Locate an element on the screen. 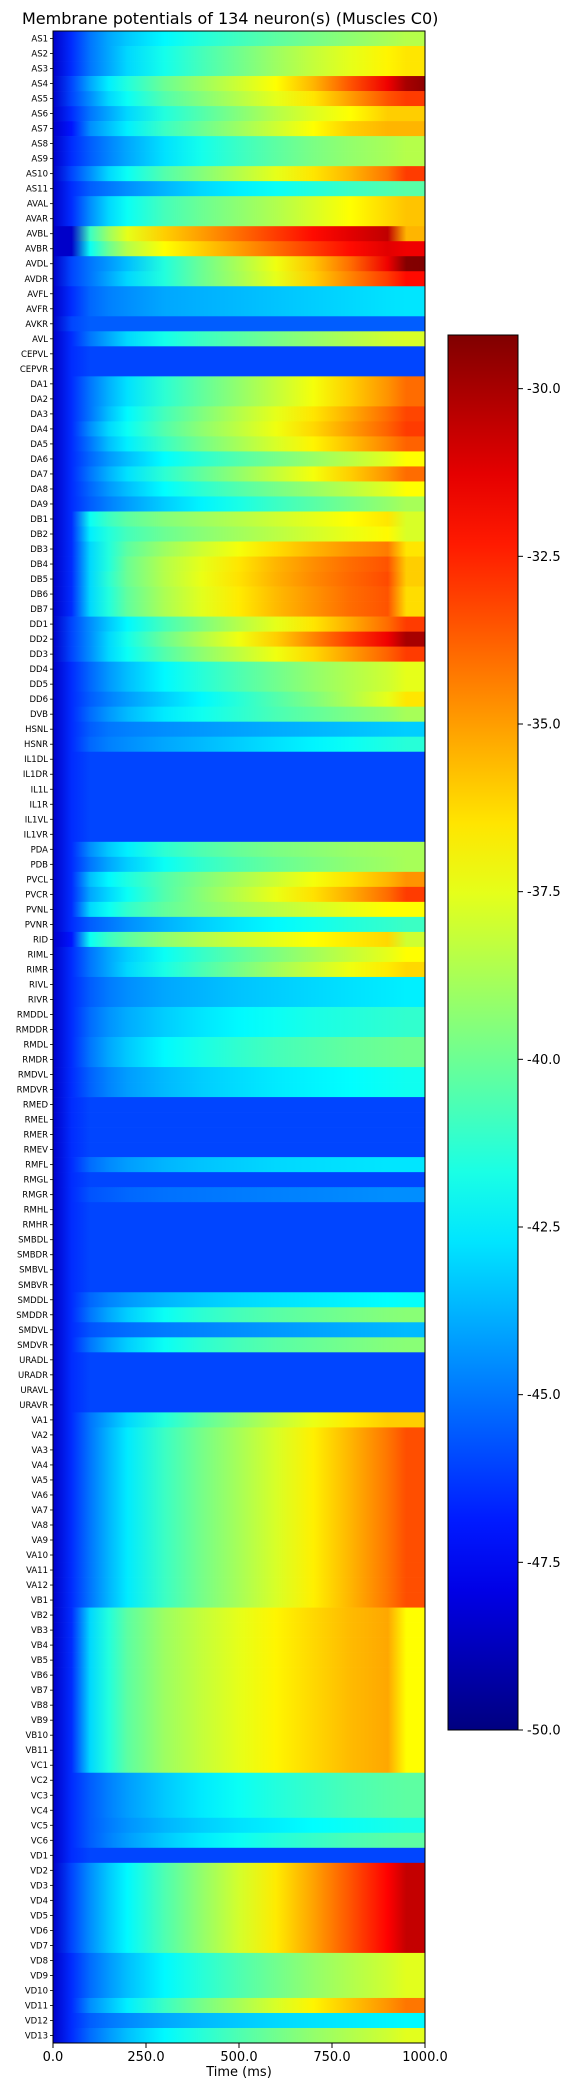 The height and width of the screenshot is (2084, 578). neuron-label: DD1 is located at coordinates (39, 625).